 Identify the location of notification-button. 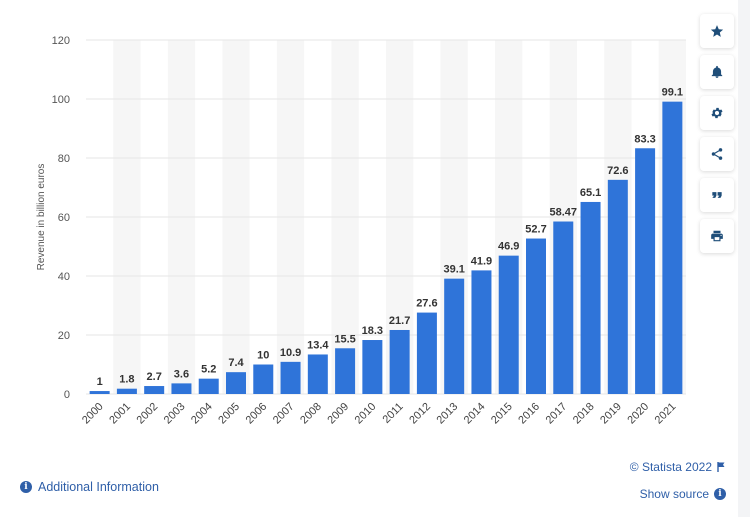
(717, 72).